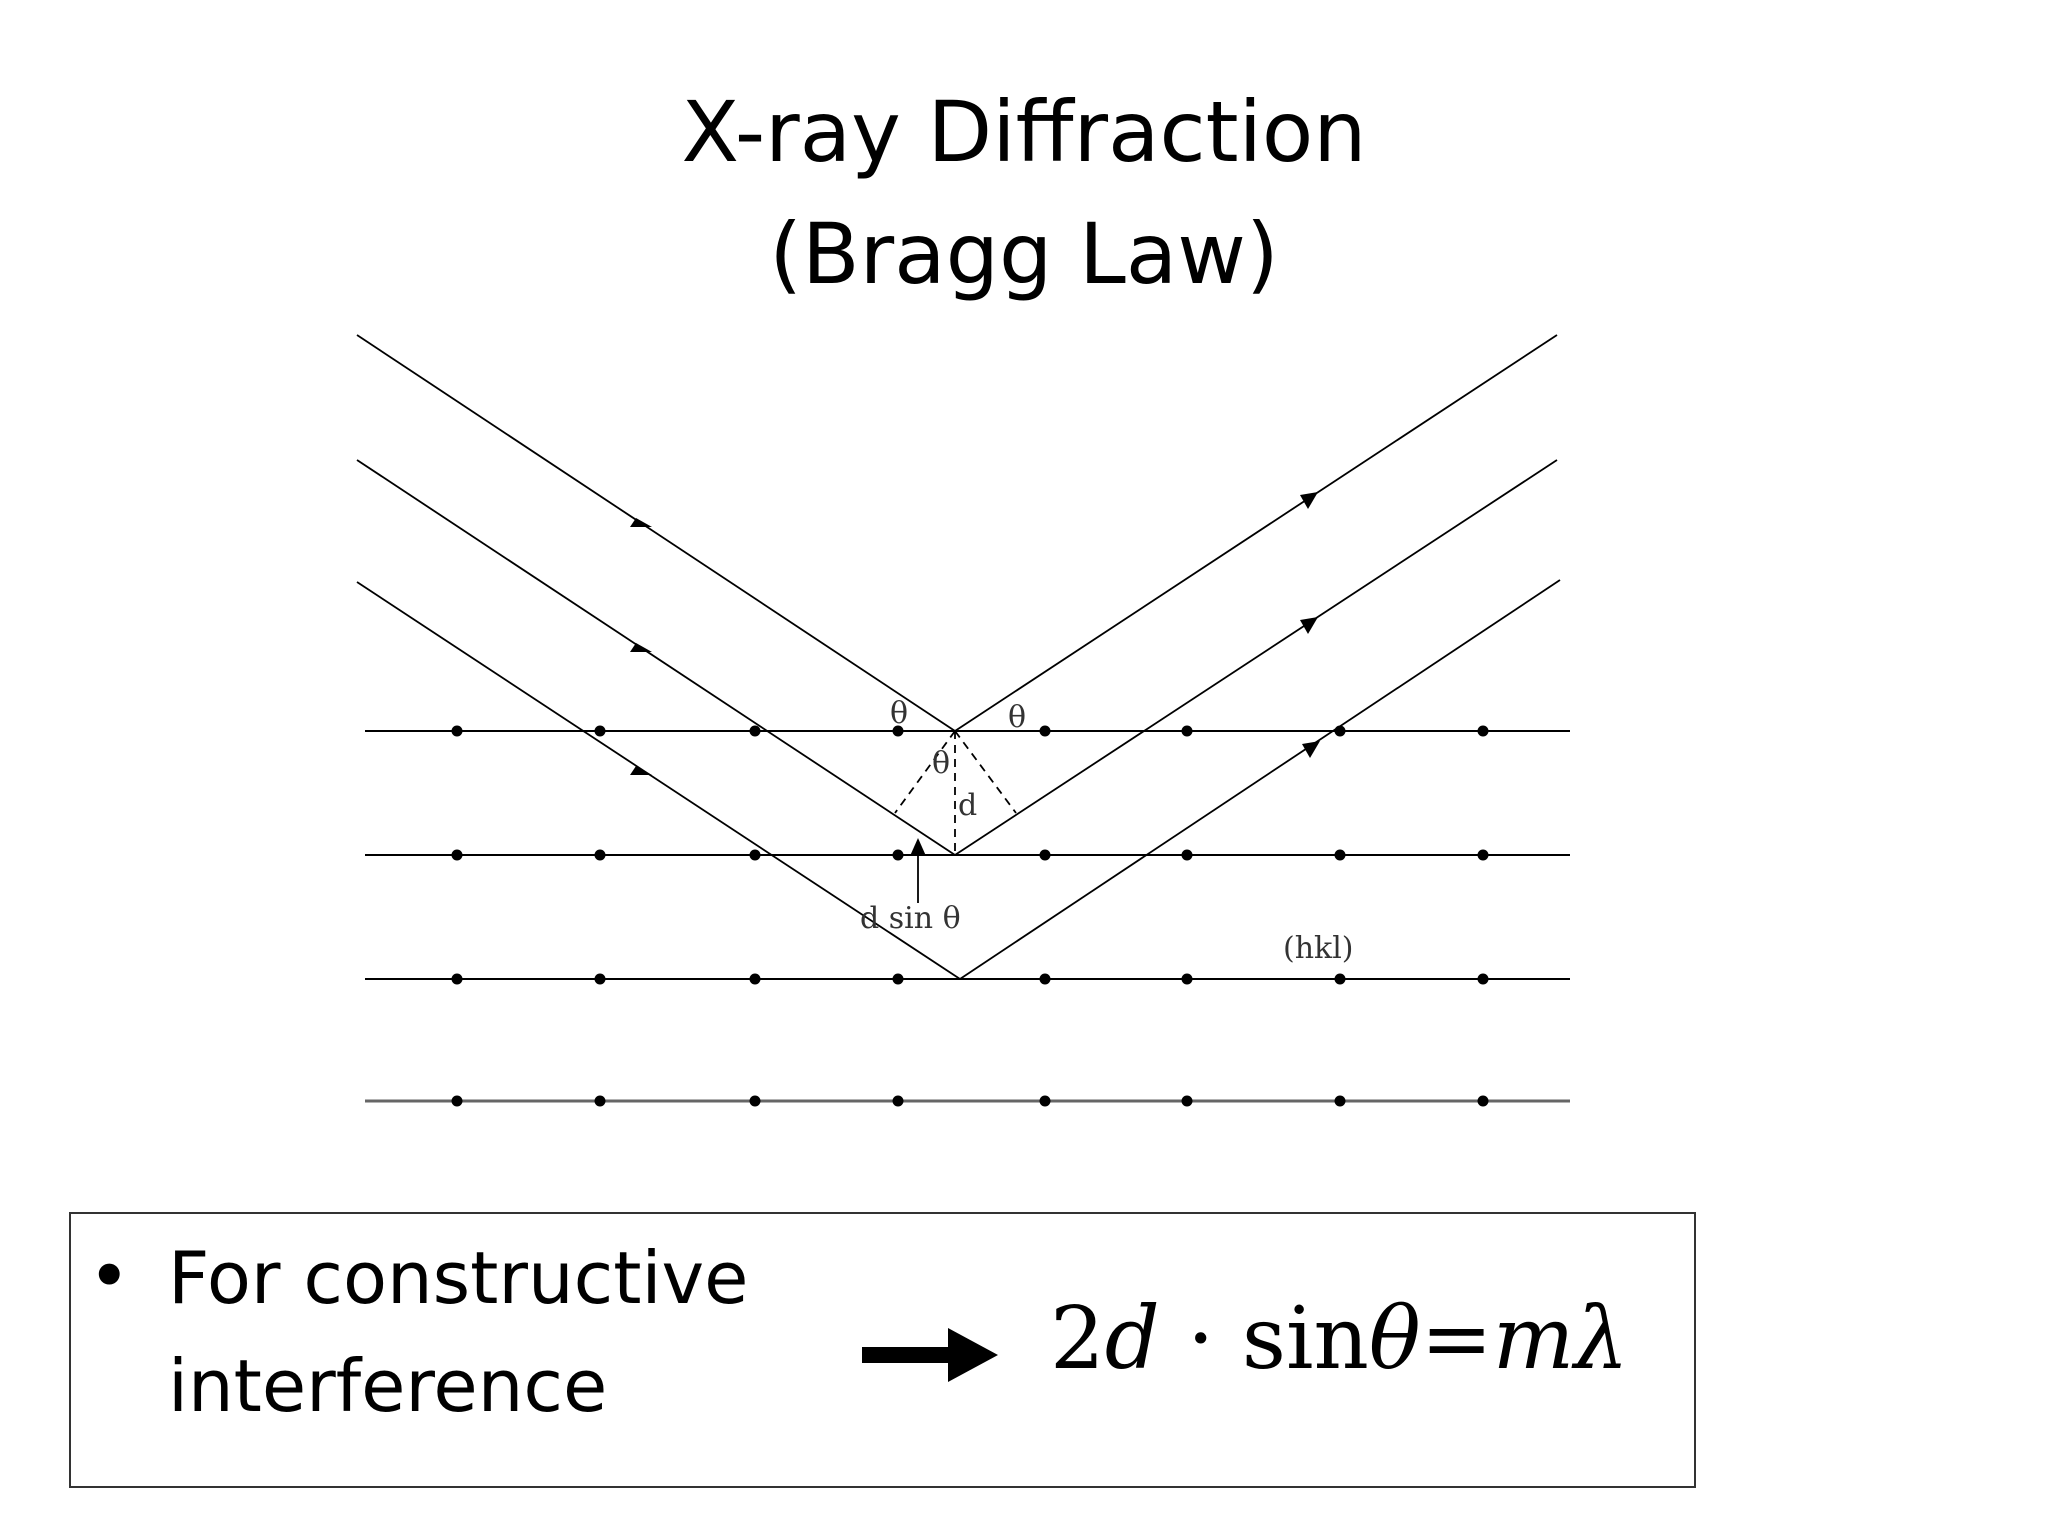 The height and width of the screenshot is (1536, 2048). What do you see at coordinates (930, 1355) in the screenshot?
I see `right-arrow-icon` at bounding box center [930, 1355].